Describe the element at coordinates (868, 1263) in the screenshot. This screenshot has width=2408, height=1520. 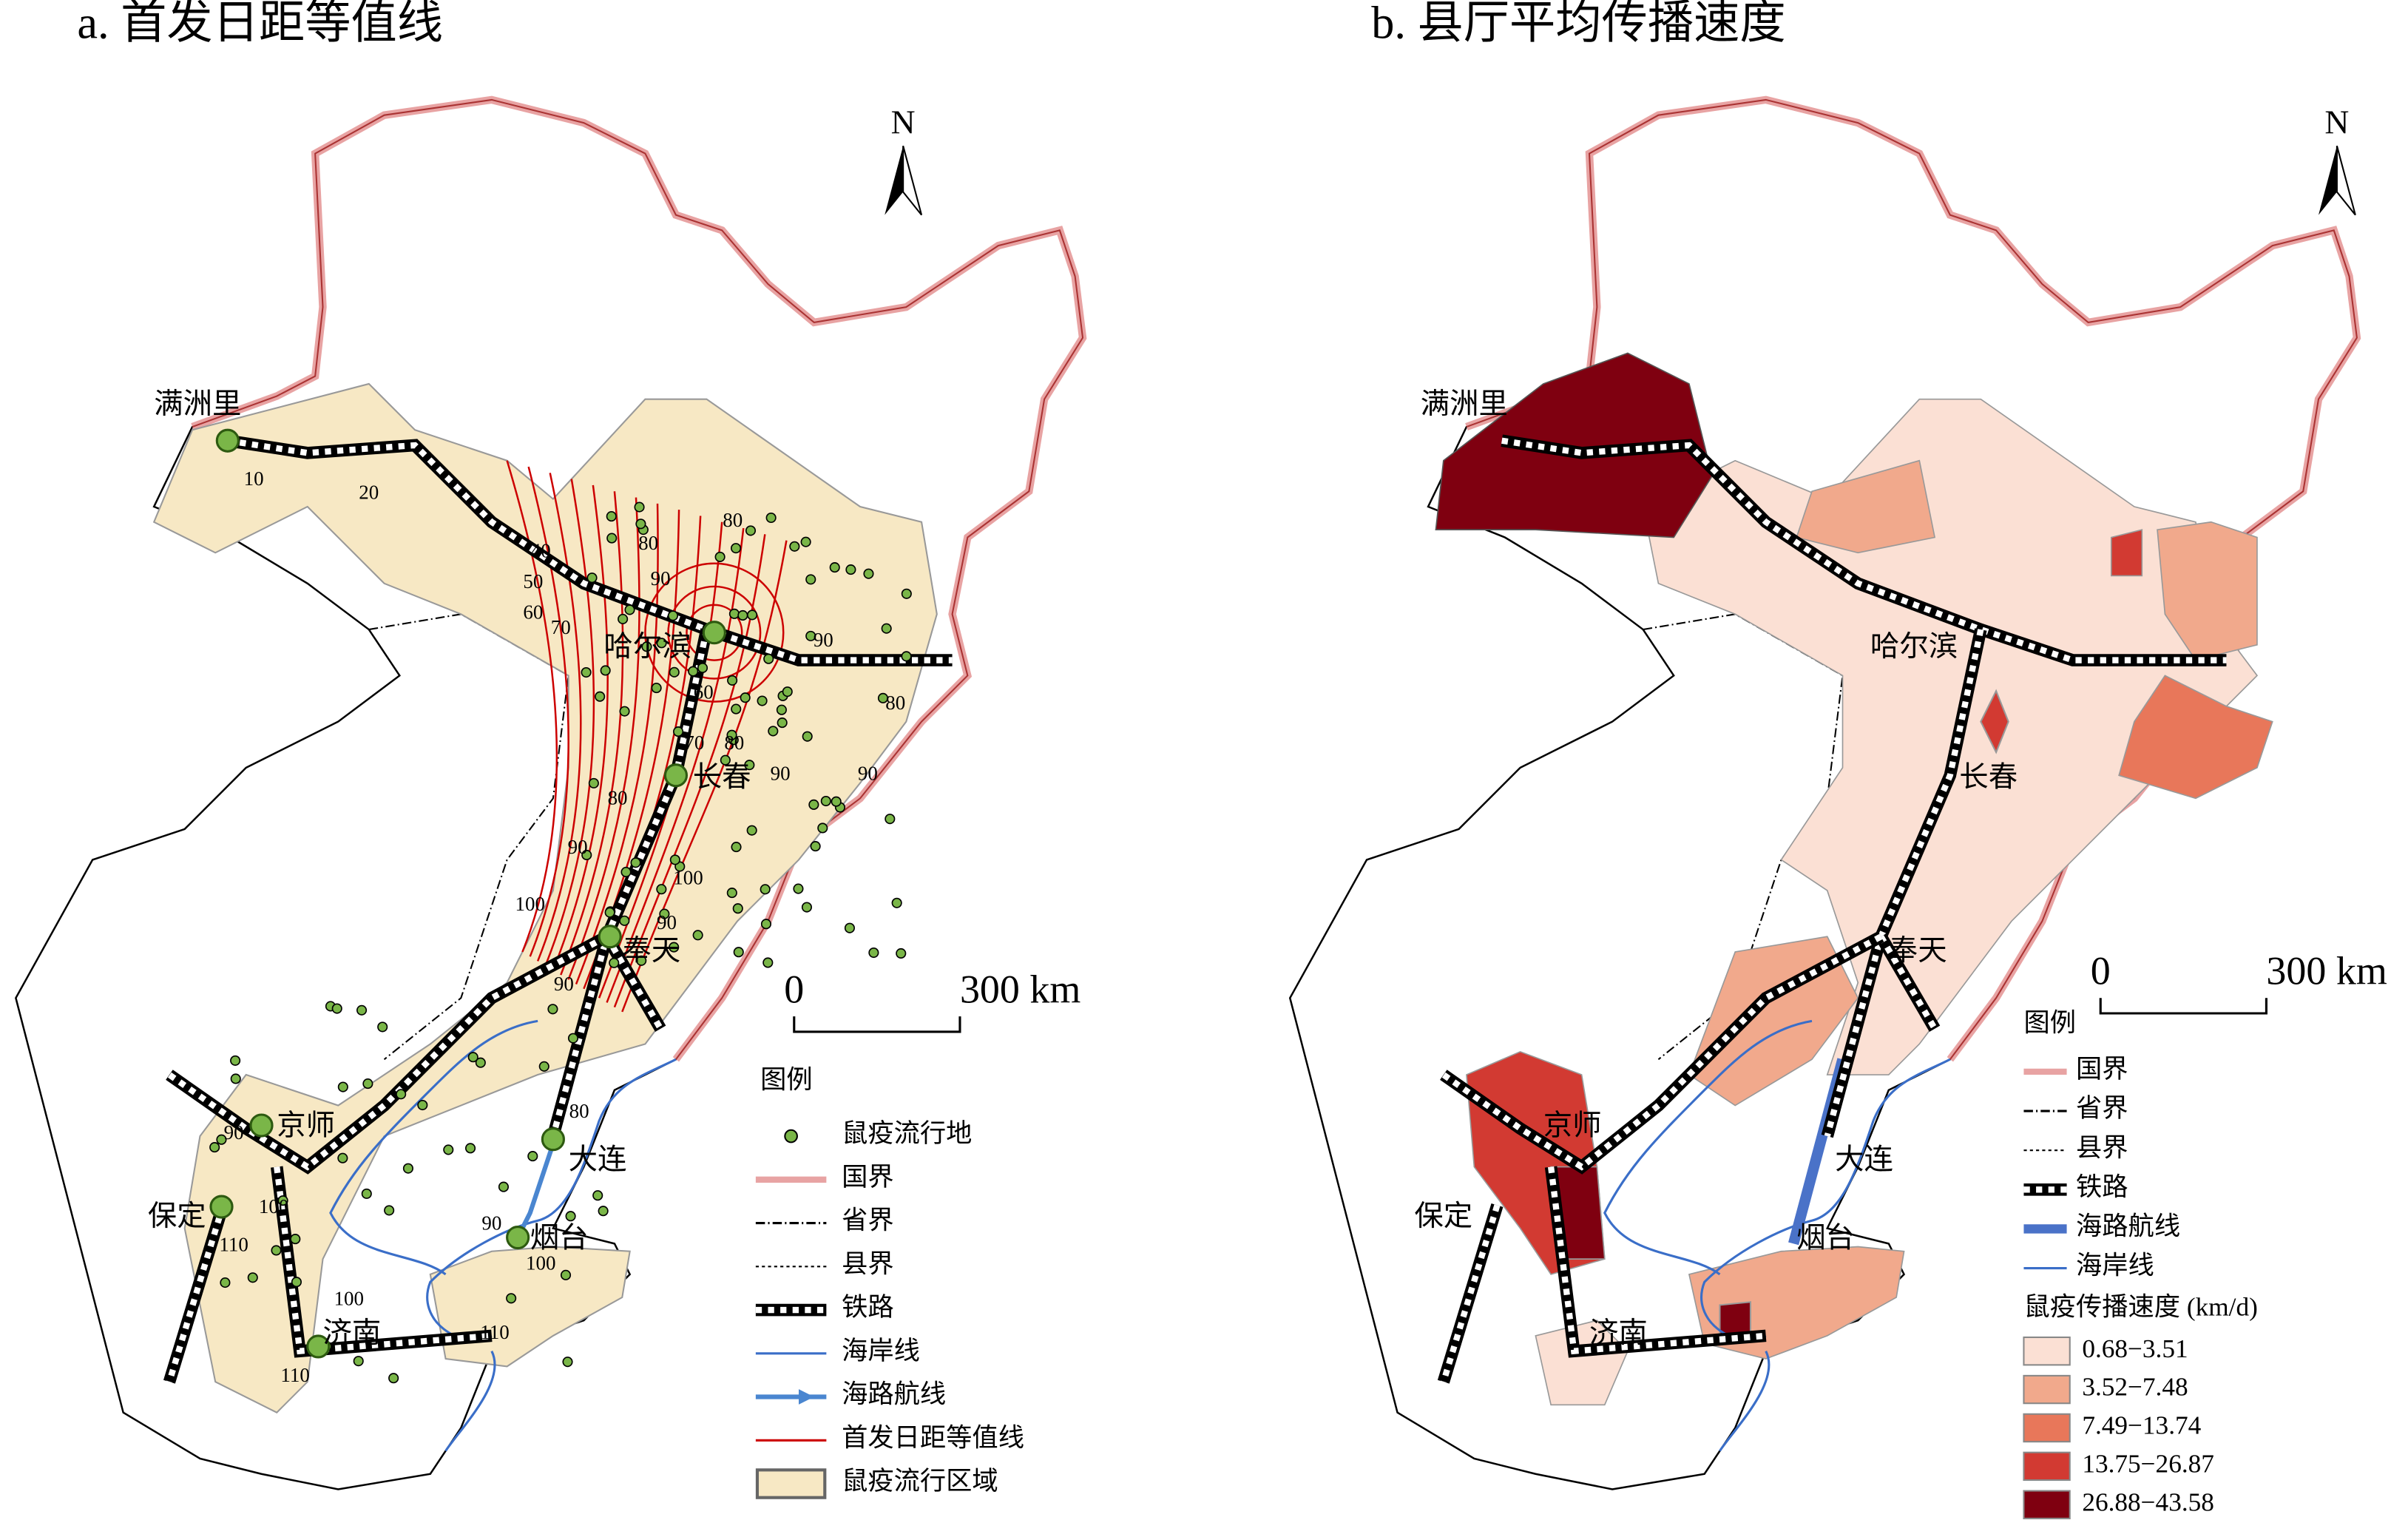
I see `legend-label: 县界` at that location.